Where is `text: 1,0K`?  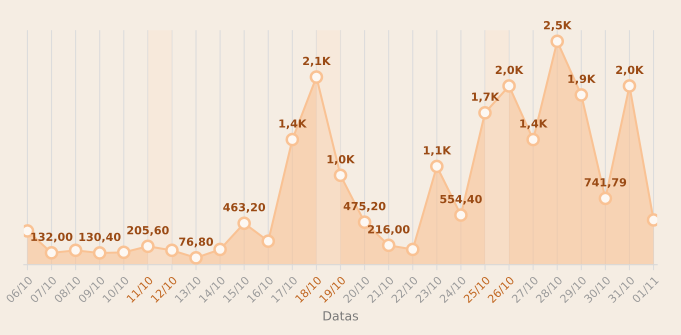
text: 1,0K is located at coordinates (341, 160).